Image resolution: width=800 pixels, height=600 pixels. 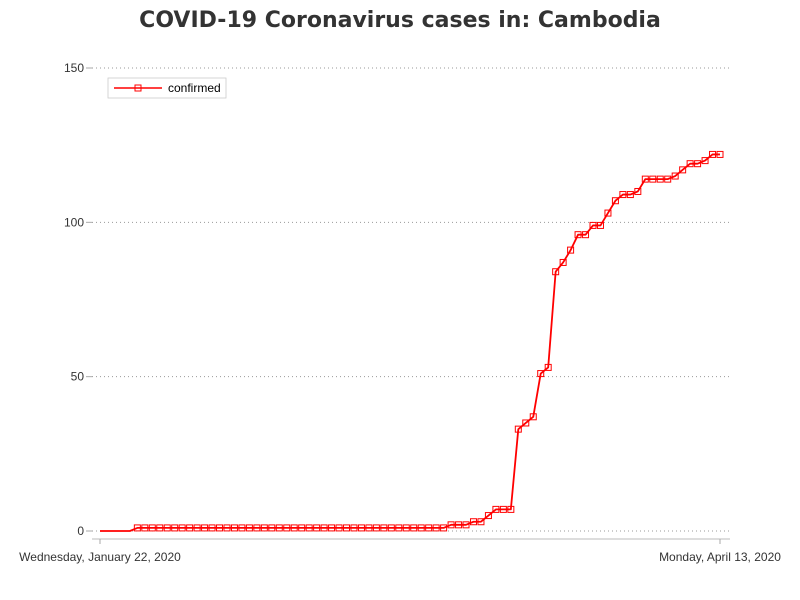 I want to click on chart-title: COVID-19 Coronavirus cases in: Cambodia, so click(x=400, y=20).